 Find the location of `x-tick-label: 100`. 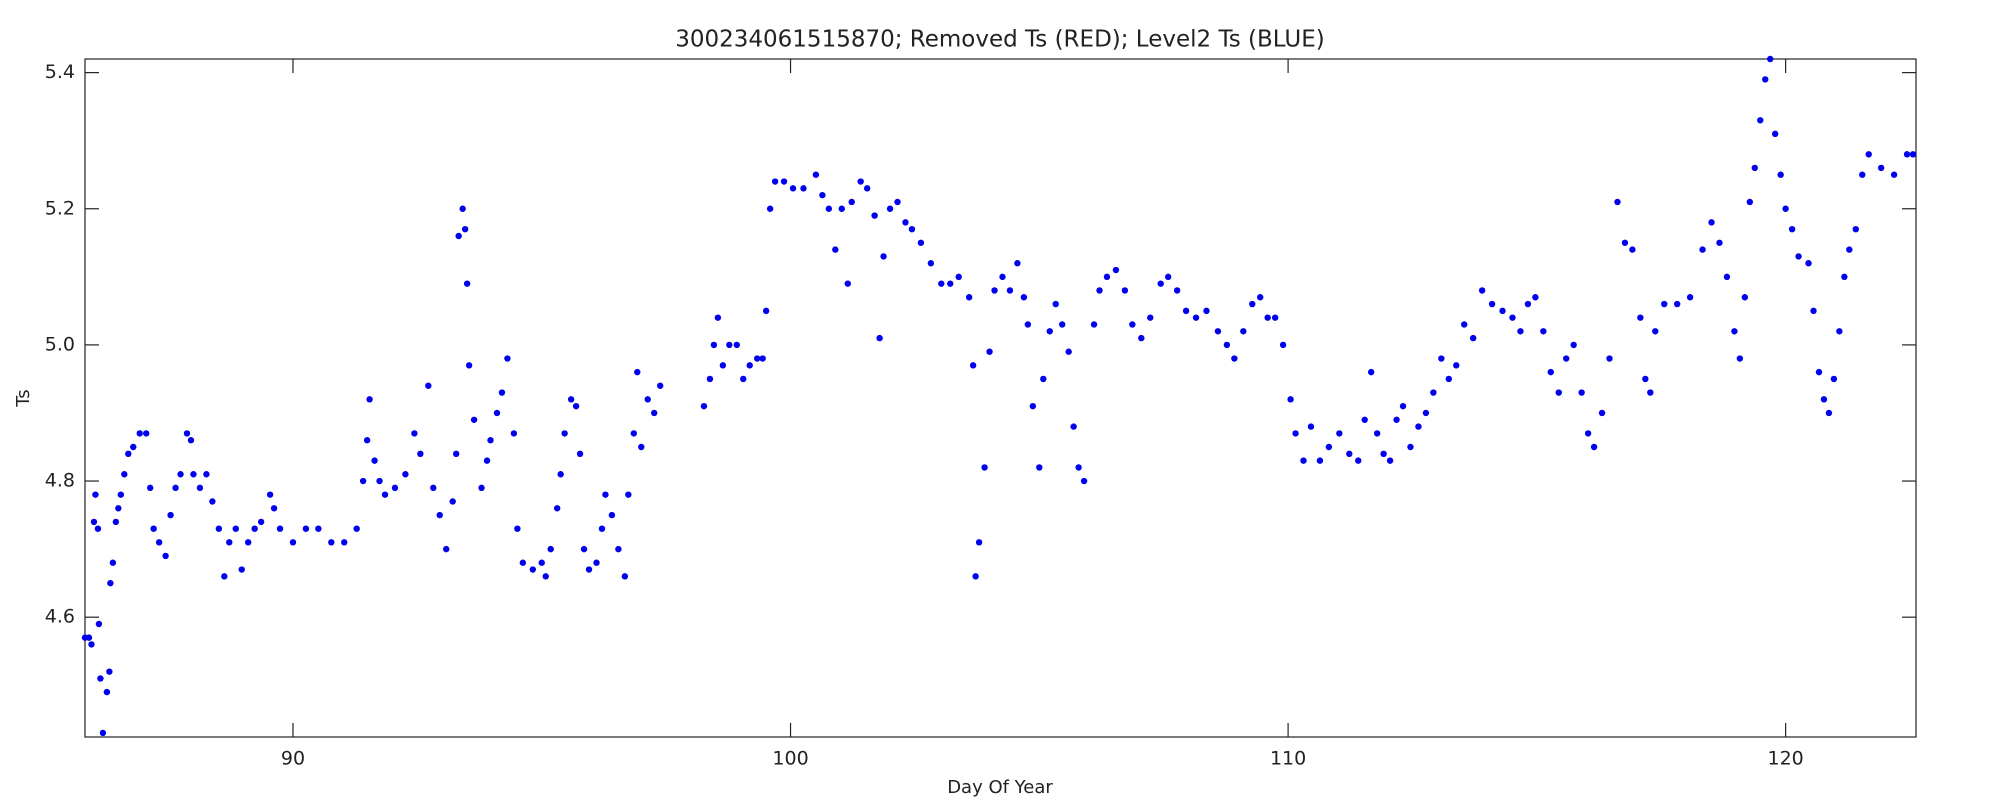

x-tick-label: 100 is located at coordinates (790, 759).